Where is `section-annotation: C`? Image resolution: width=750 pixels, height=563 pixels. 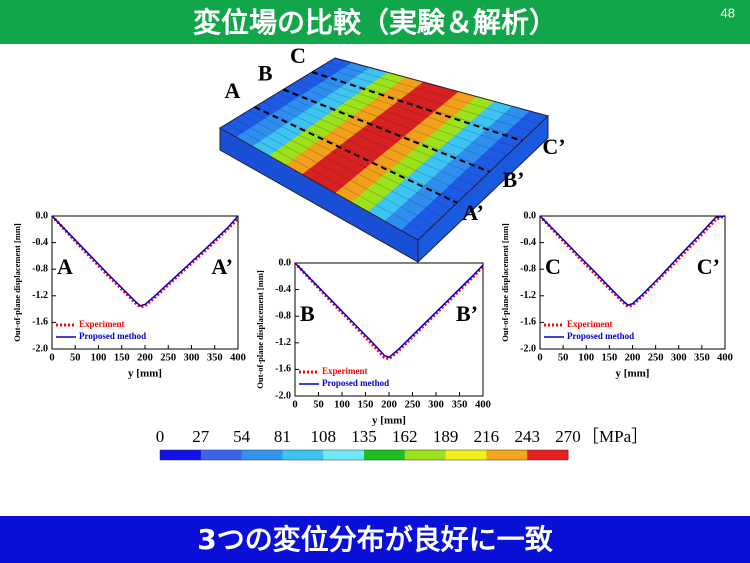 section-annotation: C is located at coordinates (553, 266).